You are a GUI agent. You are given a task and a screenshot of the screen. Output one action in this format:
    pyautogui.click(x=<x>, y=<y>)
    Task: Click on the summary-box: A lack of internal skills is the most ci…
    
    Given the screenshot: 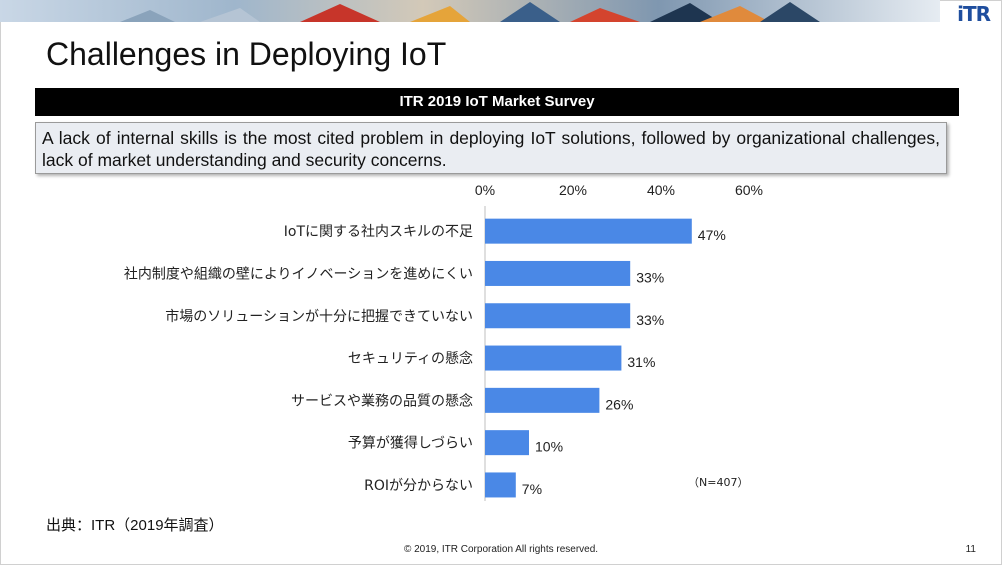 What is the action you would take?
    pyautogui.click(x=491, y=148)
    